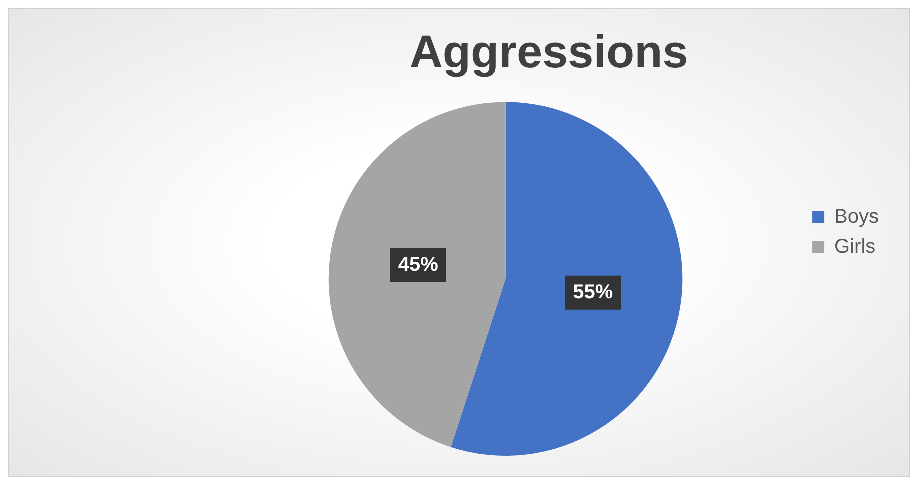 Image resolution: width=916 pixels, height=483 pixels. What do you see at coordinates (593, 292) in the screenshot?
I see `data-label: 55%` at bounding box center [593, 292].